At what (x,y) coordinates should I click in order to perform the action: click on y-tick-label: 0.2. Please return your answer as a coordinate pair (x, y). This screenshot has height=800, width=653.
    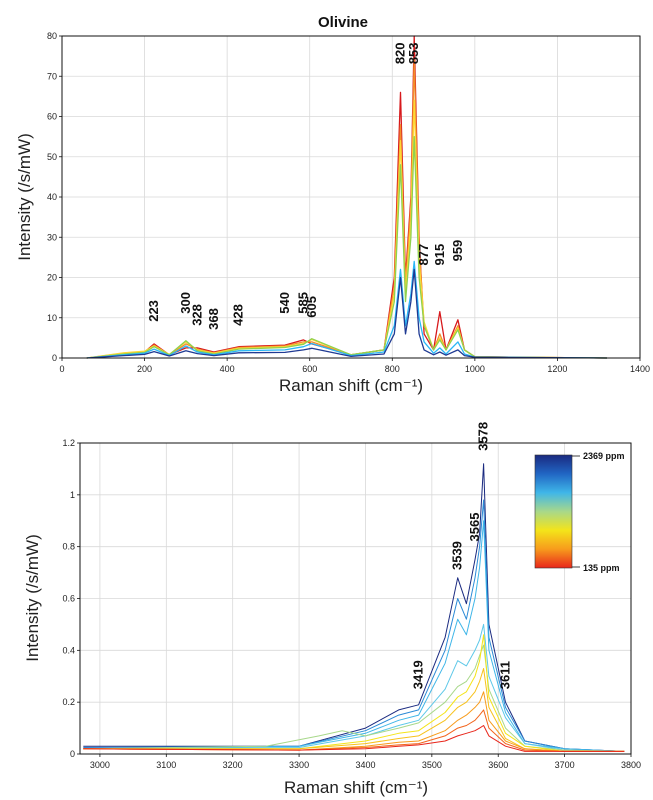
    Looking at the image, I should click on (68, 702).